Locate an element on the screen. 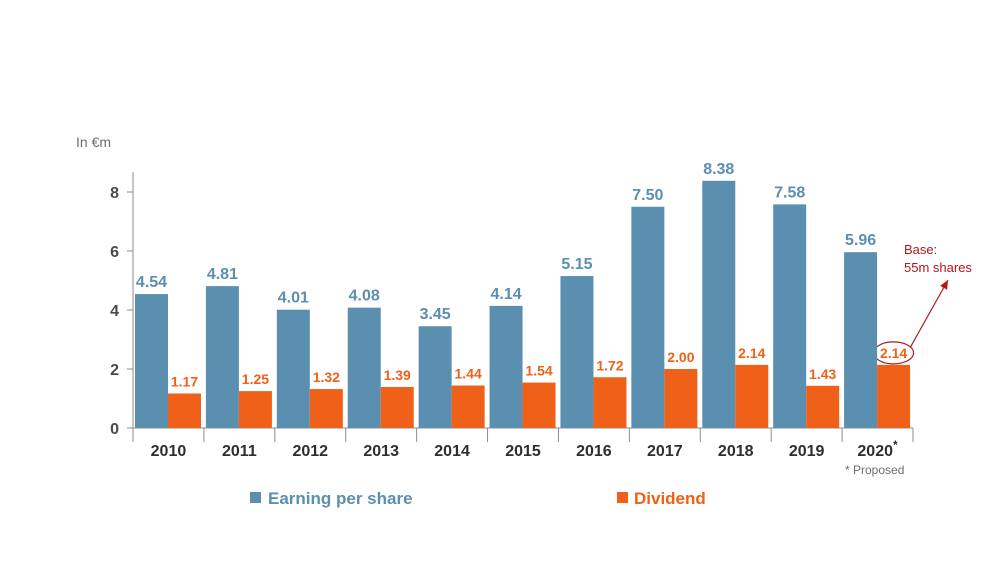  data-label-dividend: 1.32 is located at coordinates (326, 377).